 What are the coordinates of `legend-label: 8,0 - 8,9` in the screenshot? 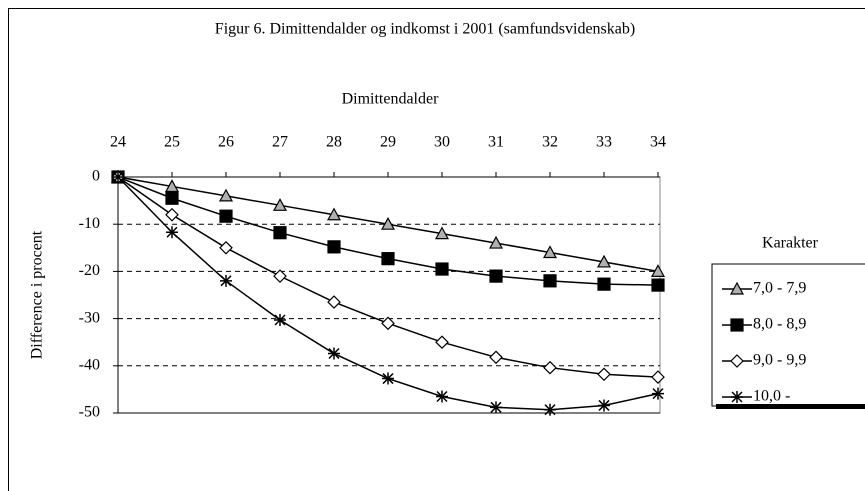 It's located at (779, 324).